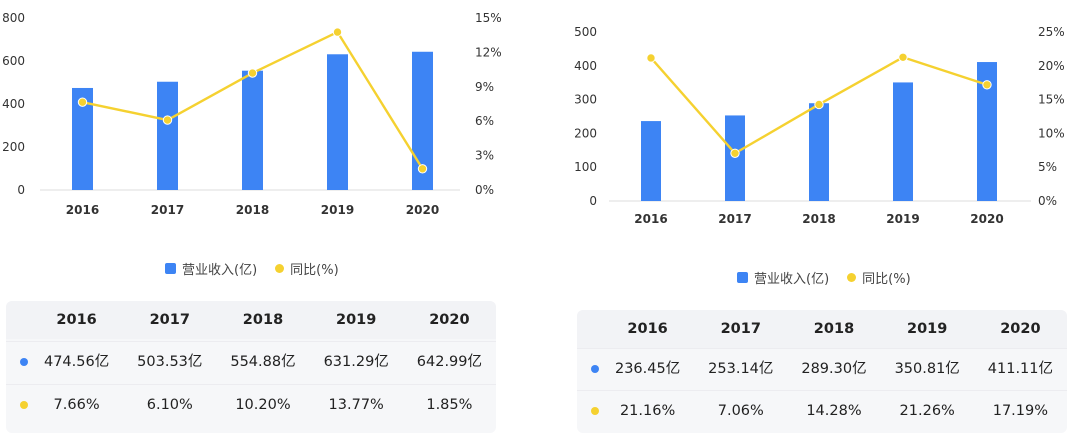 The image size is (1080, 447). What do you see at coordinates (647, 411) in the screenshot?
I see `table-cell-yoy: 21.16%` at bounding box center [647, 411].